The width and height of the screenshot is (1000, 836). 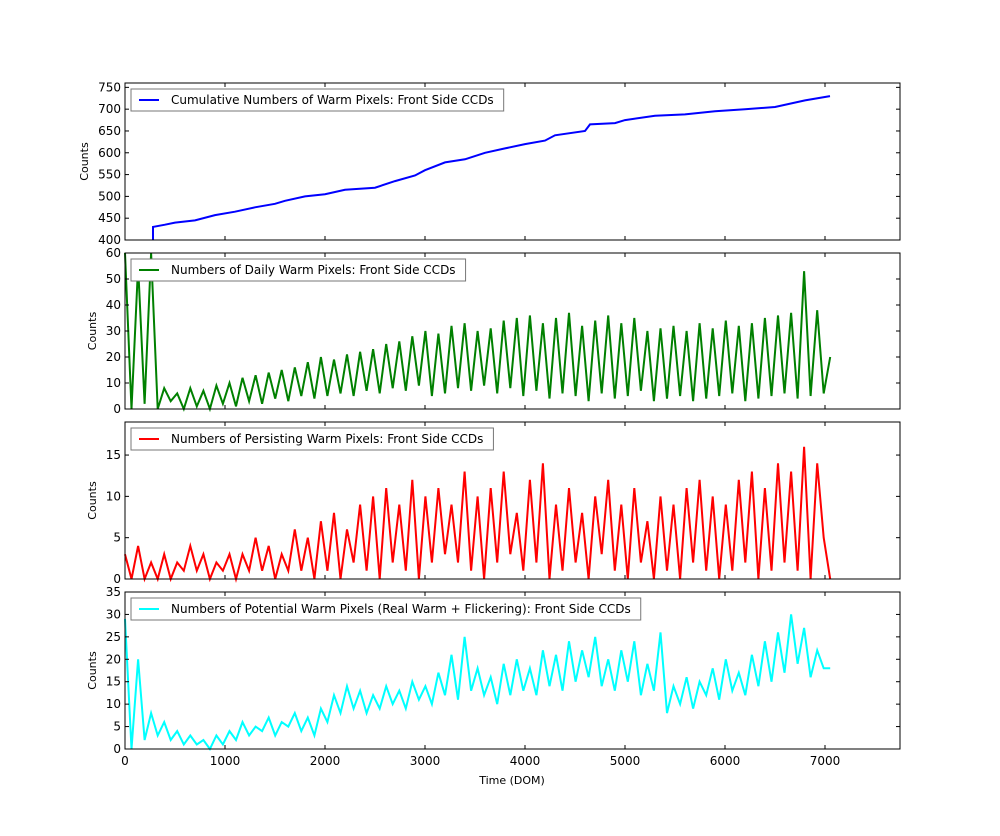 I want to click on y-tick-label: 650, so click(x=109, y=131).